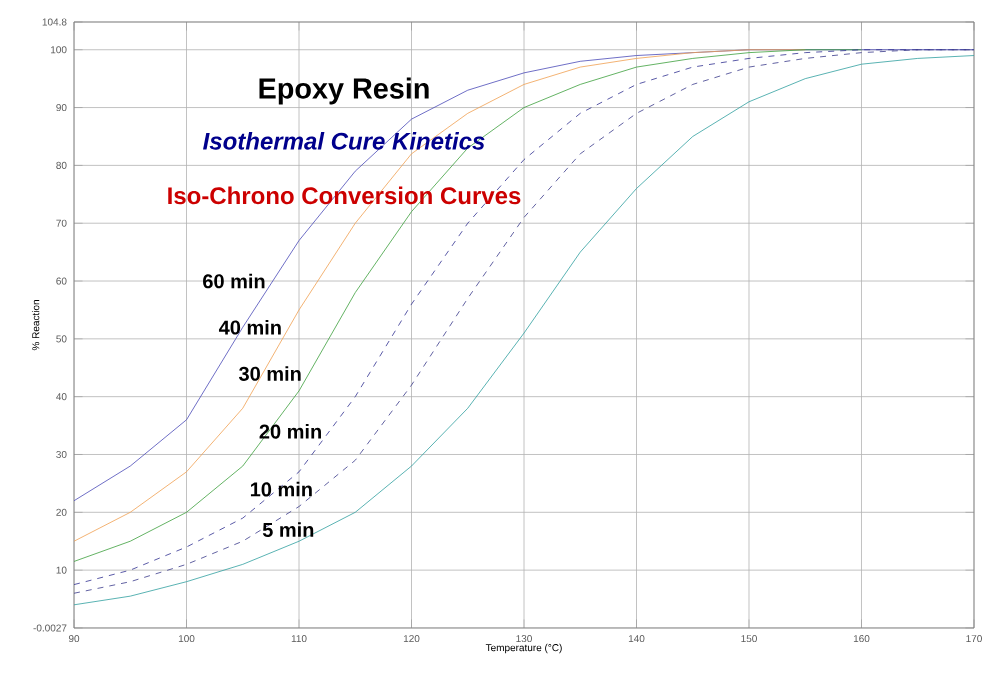 Image resolution: width=996 pixels, height=684 pixels. What do you see at coordinates (249, 327) in the screenshot?
I see `series-label: 40 min` at bounding box center [249, 327].